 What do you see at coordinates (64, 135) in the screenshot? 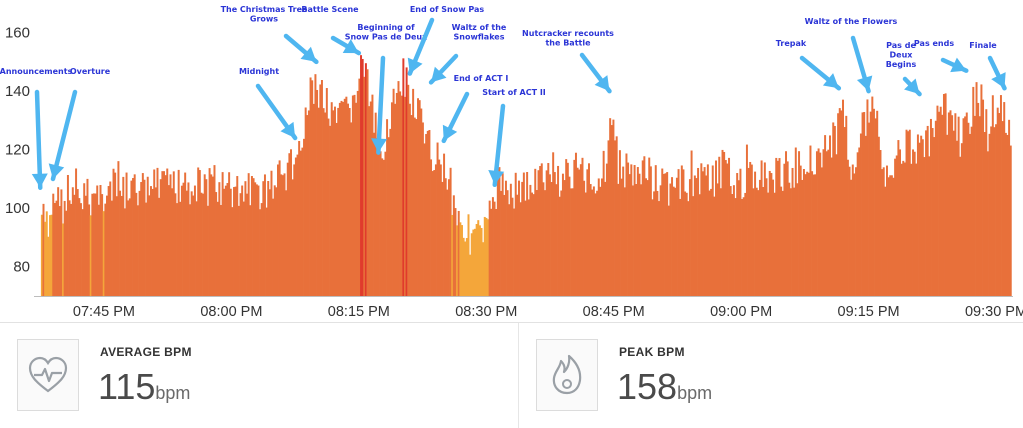
I see `annotation-arrow` at bounding box center [64, 135].